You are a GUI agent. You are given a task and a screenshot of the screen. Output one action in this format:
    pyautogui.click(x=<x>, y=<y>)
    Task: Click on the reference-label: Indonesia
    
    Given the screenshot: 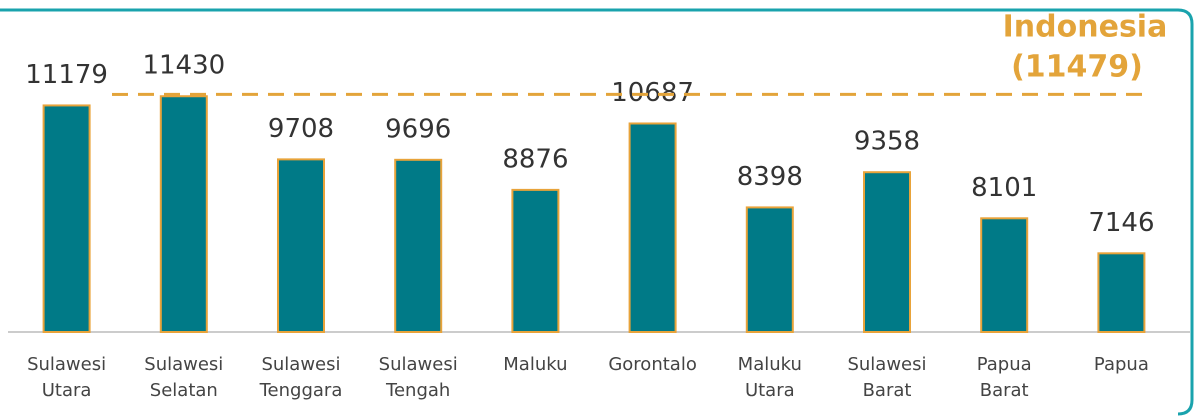 What is the action you would take?
    pyautogui.click(x=1085, y=27)
    